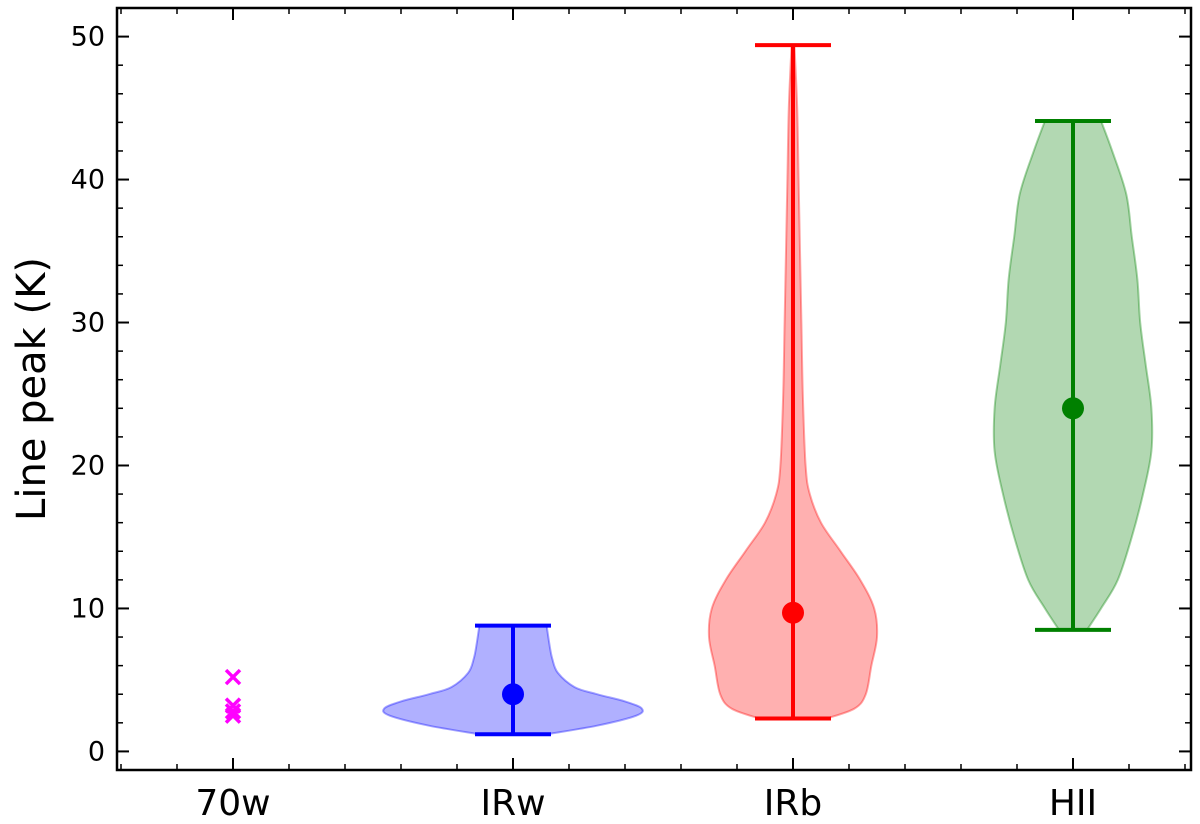 This screenshot has height=824, width=1200. What do you see at coordinates (88, 465) in the screenshot?
I see `y-tick-label: 20` at bounding box center [88, 465].